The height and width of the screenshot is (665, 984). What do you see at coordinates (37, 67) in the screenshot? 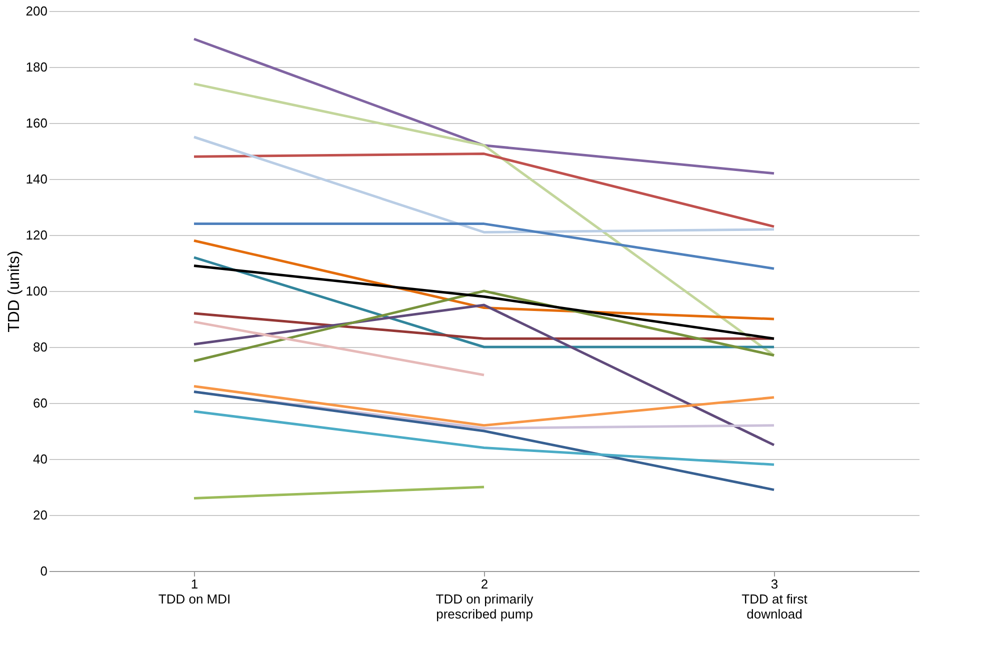
I see `y-tick-label: 180` at bounding box center [37, 67].